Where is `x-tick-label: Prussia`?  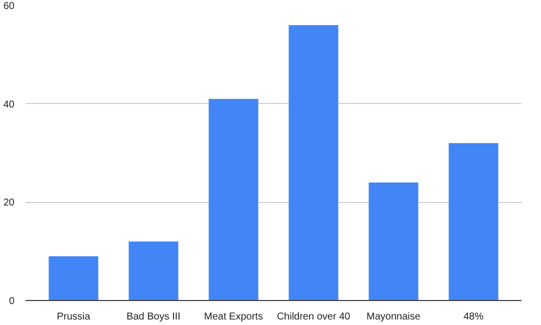
x-tick-label: Prussia is located at coordinates (73, 317).